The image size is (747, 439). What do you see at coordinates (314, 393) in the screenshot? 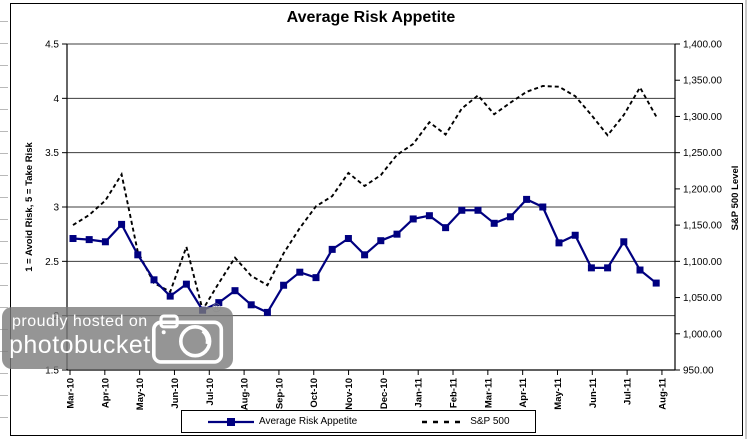
I see `x-tick-label: Oct-10` at bounding box center [314, 393].